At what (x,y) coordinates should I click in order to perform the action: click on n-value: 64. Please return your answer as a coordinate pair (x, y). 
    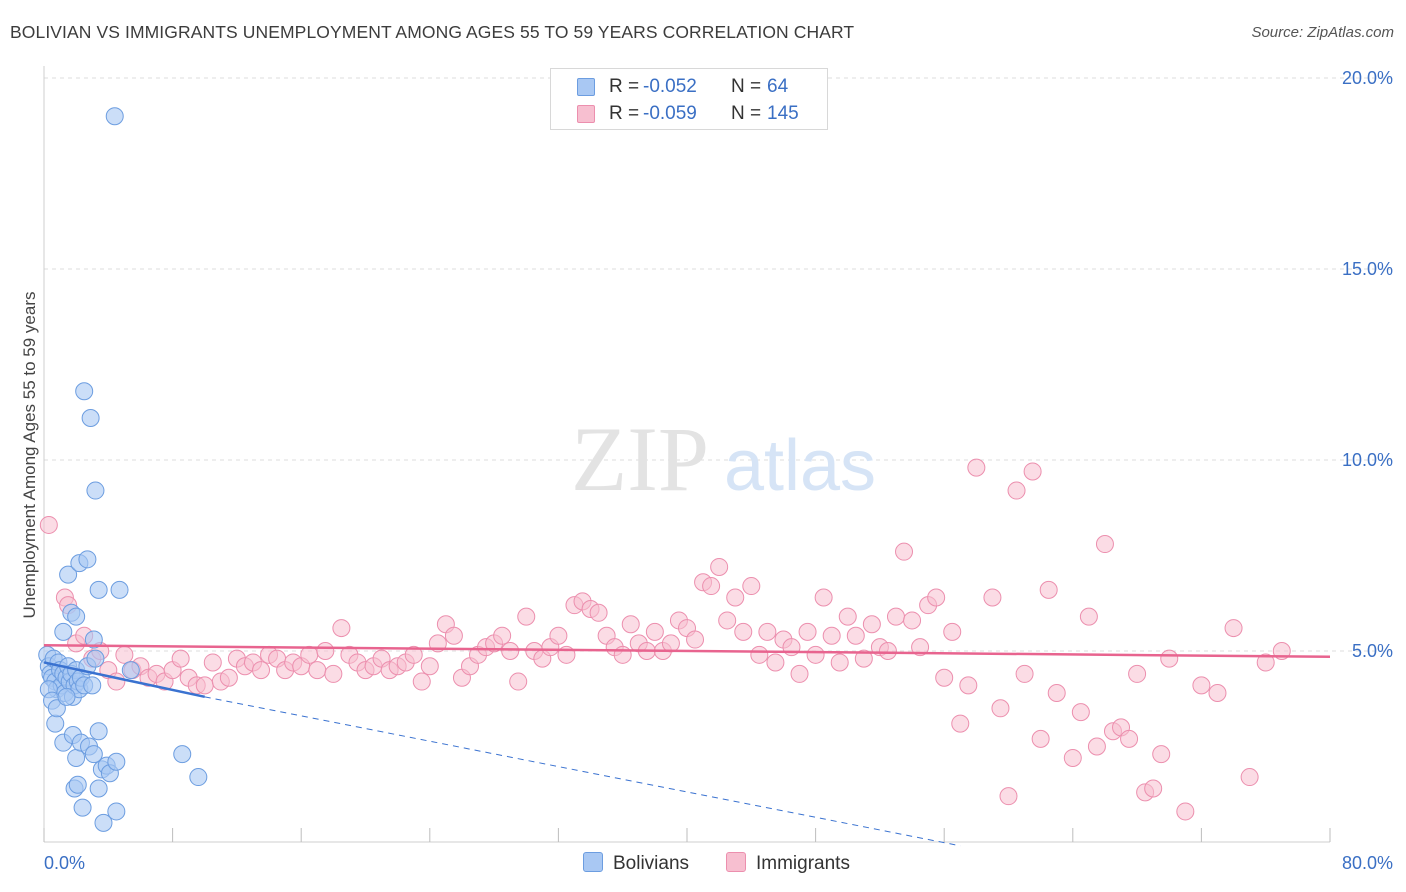
    Looking at the image, I should click on (778, 86).